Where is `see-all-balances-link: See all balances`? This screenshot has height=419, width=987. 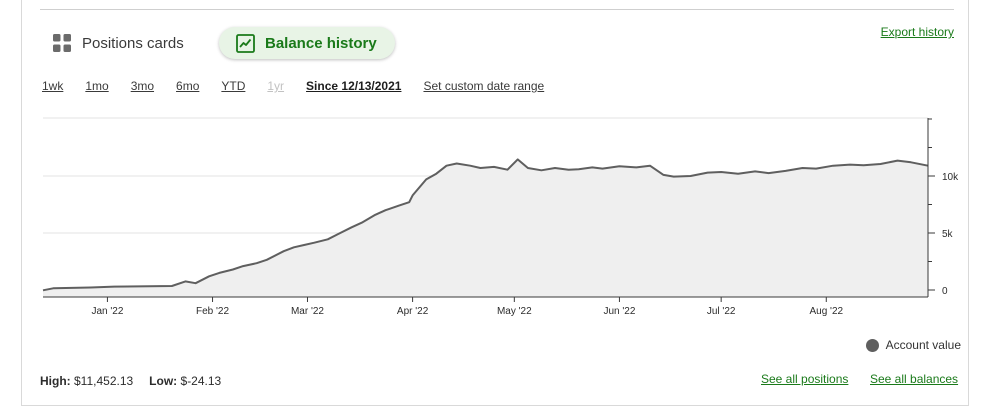
see-all-balances-link: See all balances is located at coordinates (914, 379).